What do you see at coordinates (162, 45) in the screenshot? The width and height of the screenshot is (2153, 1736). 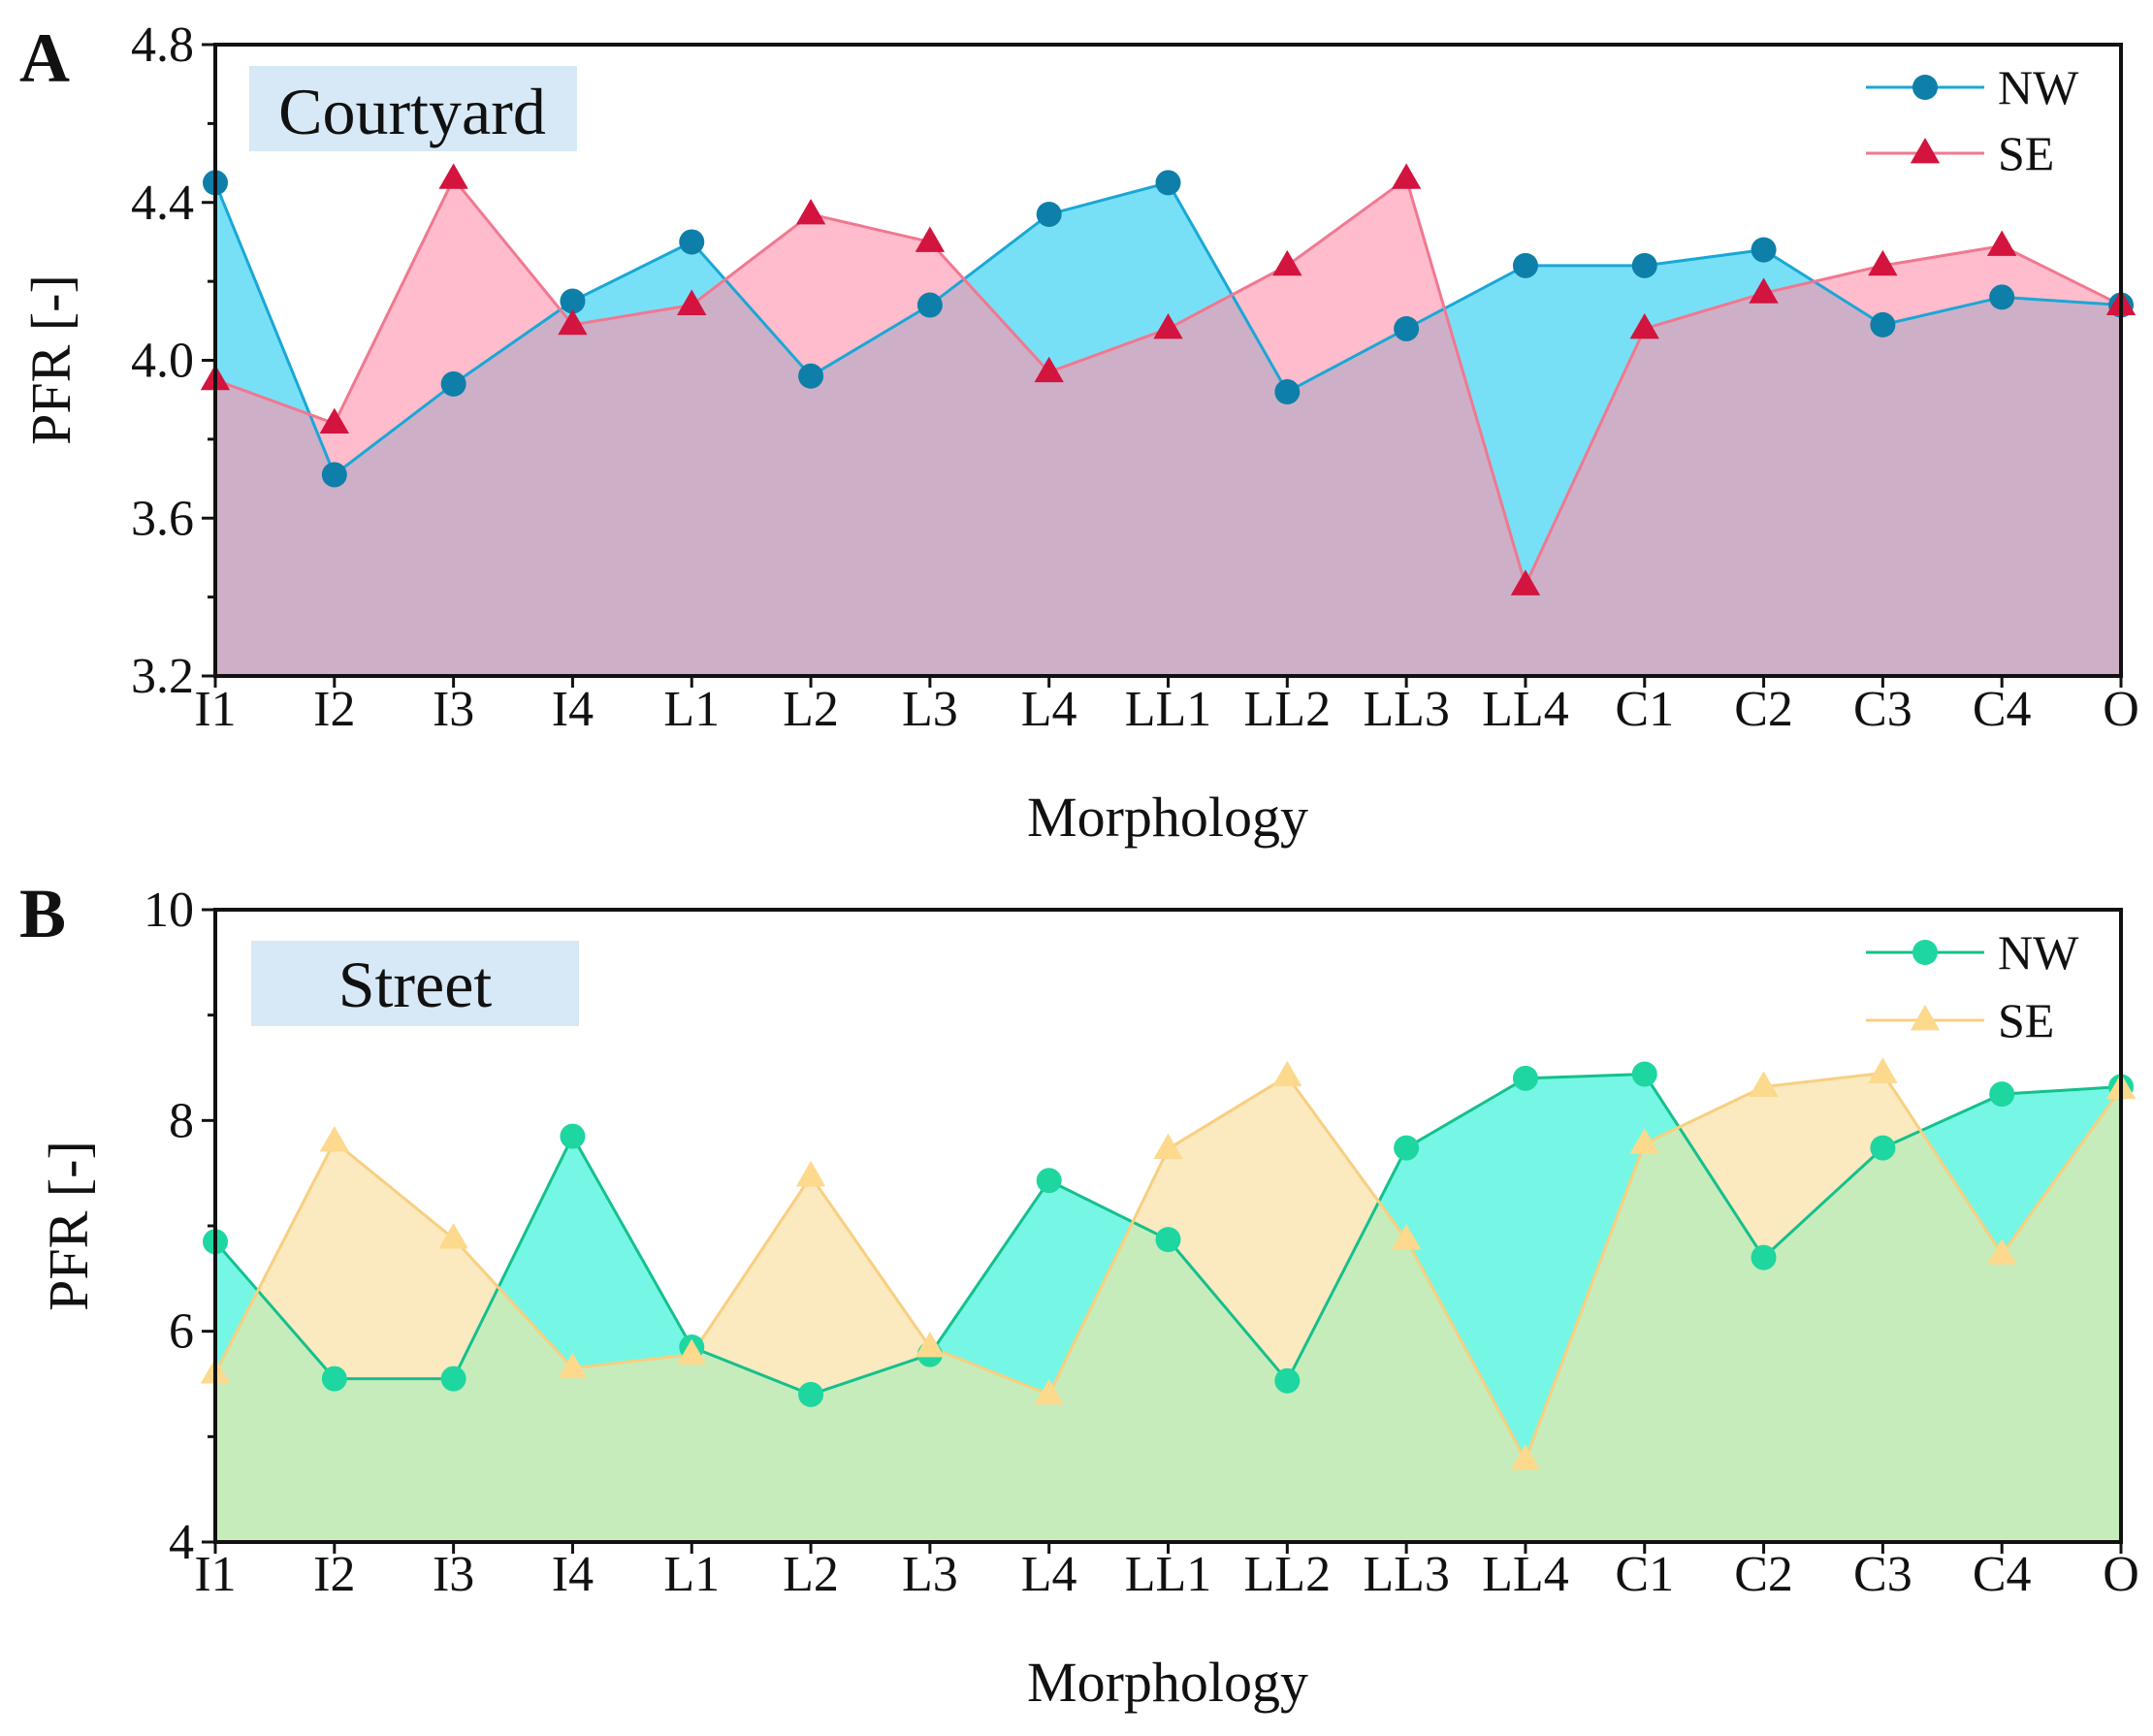 I see `y-tick-label-a: 4.8` at bounding box center [162, 45].